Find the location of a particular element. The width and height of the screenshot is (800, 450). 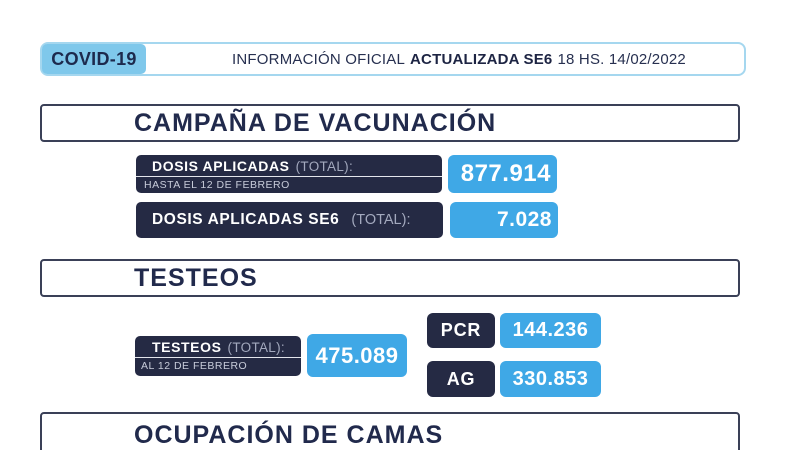

header-info-updated: ACTUALIZADA SE6 is located at coordinates (481, 59).